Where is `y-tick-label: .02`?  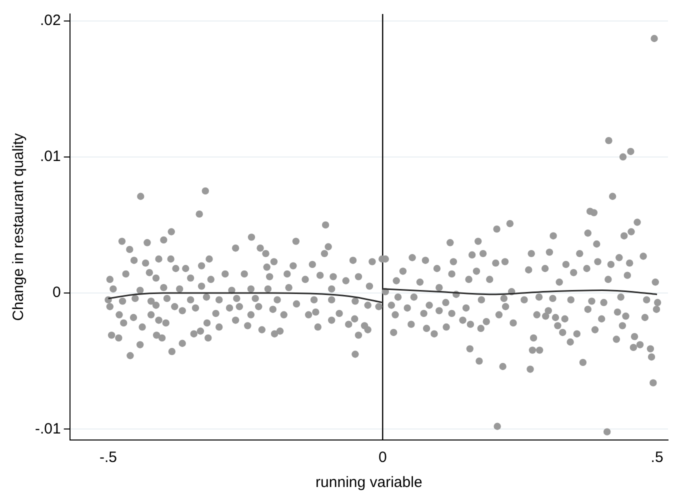 y-tick-label: .02 is located at coordinates (50, 20).